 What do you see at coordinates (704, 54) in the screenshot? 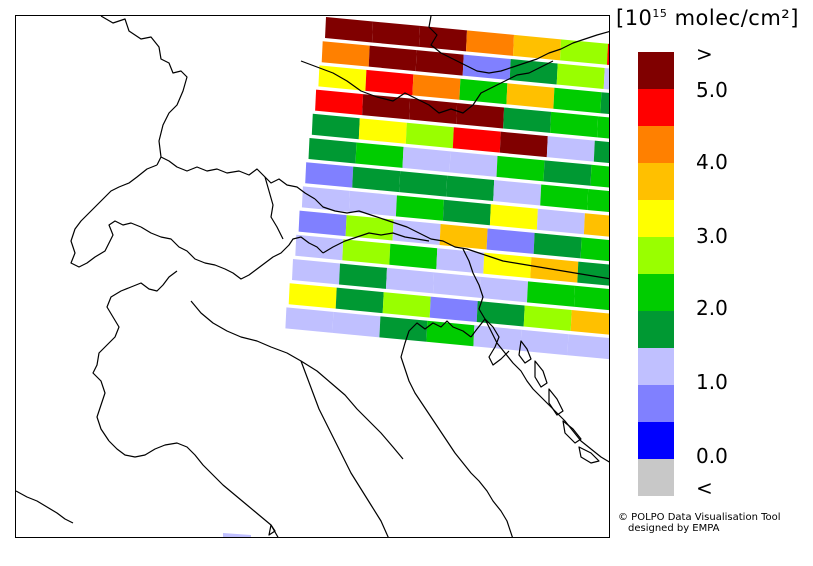
I see `legend-tick-label: >` at bounding box center [704, 54].